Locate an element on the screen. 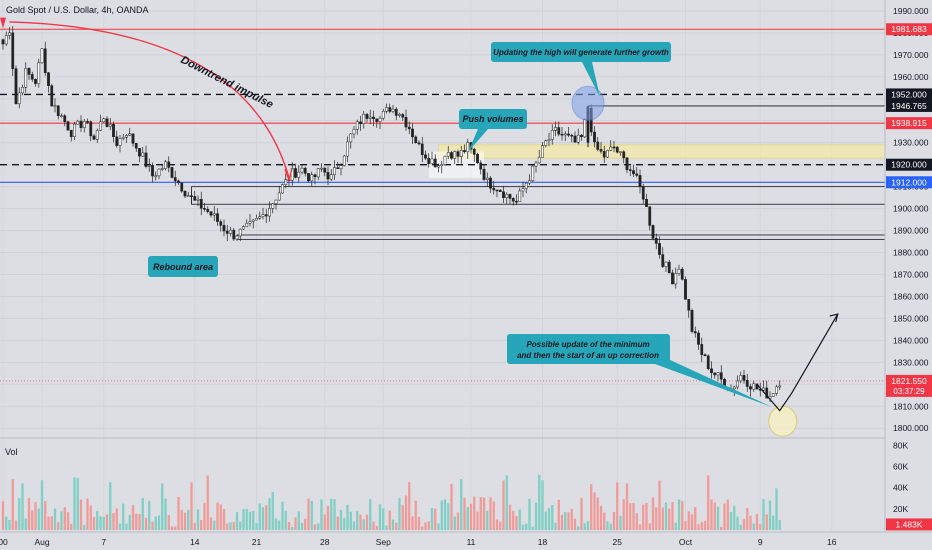 Image resolution: width=932 pixels, height=550 pixels. minimum-callout-pointer is located at coordinates (713, 383).